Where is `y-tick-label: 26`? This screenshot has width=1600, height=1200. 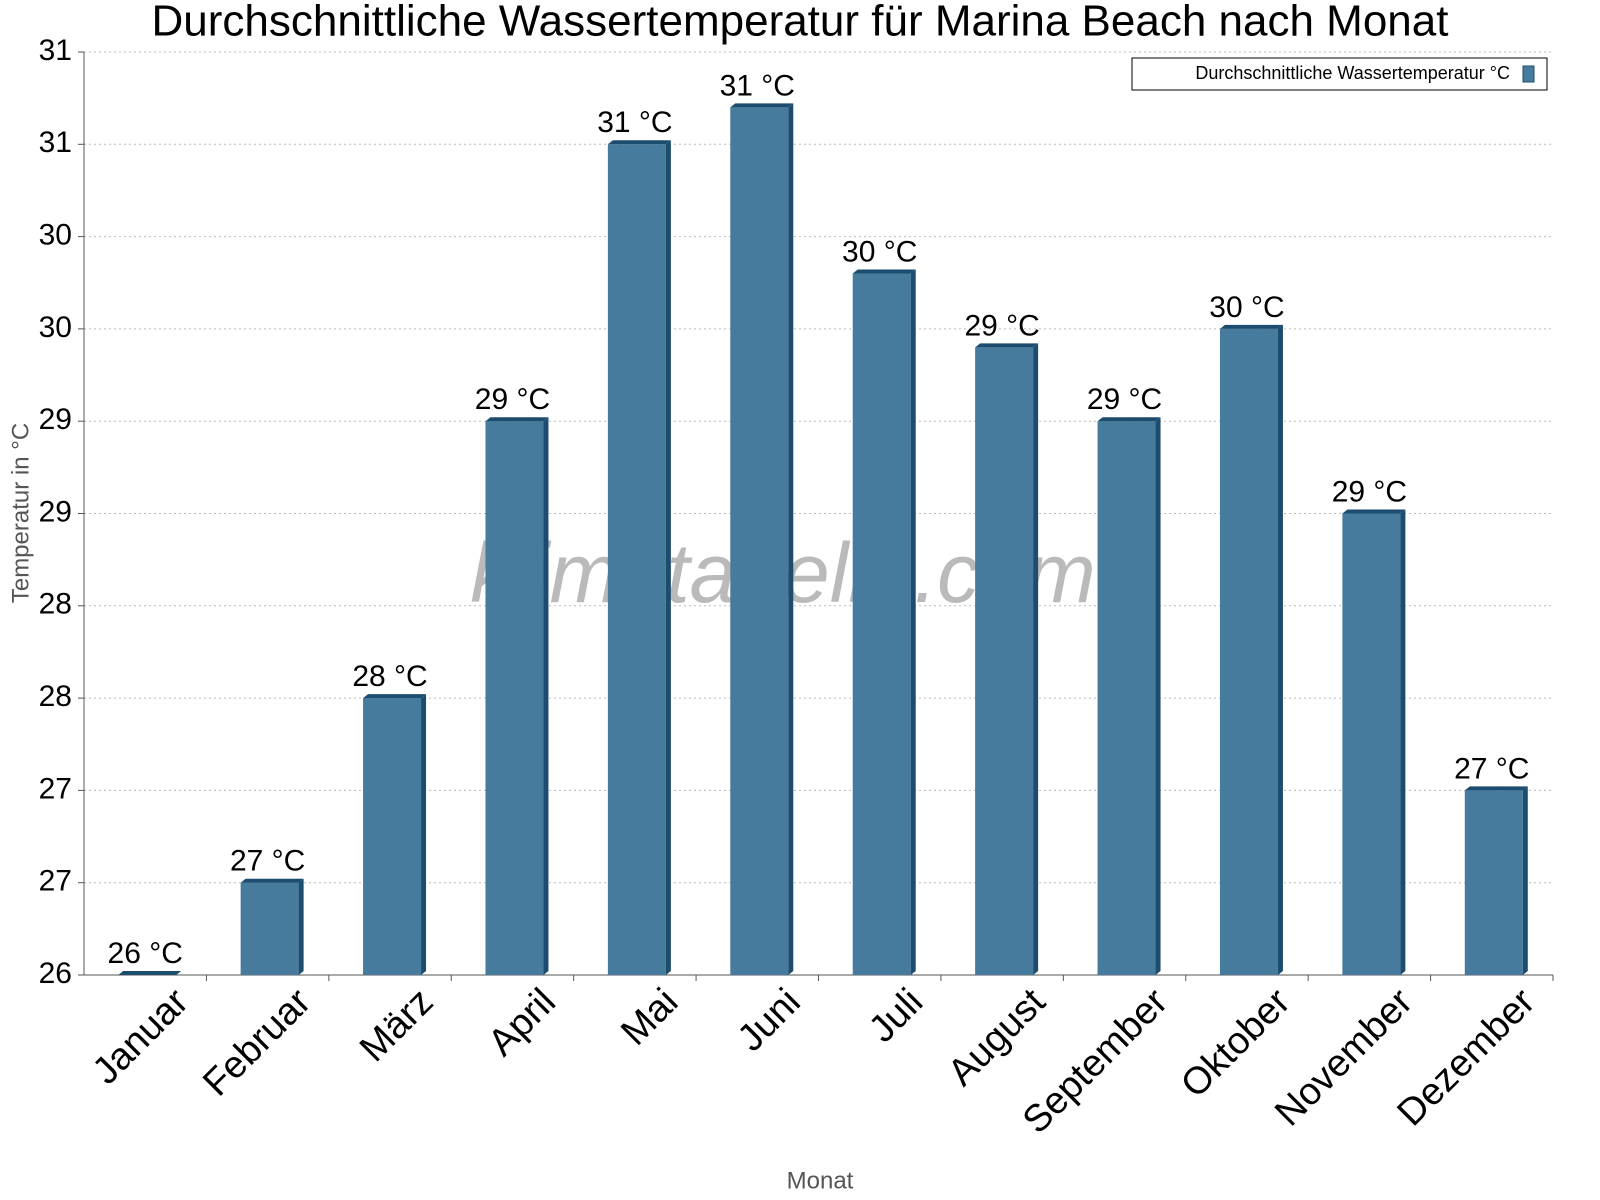
y-tick-label: 26 is located at coordinates (55, 973).